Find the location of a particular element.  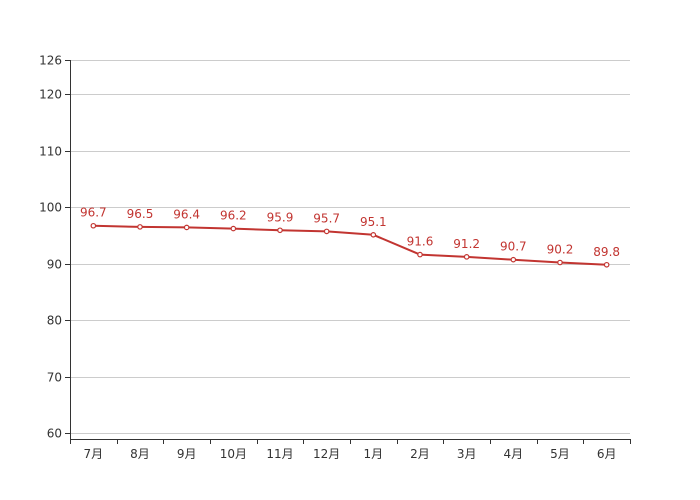

x-tick-label: 9月 is located at coordinates (187, 454).